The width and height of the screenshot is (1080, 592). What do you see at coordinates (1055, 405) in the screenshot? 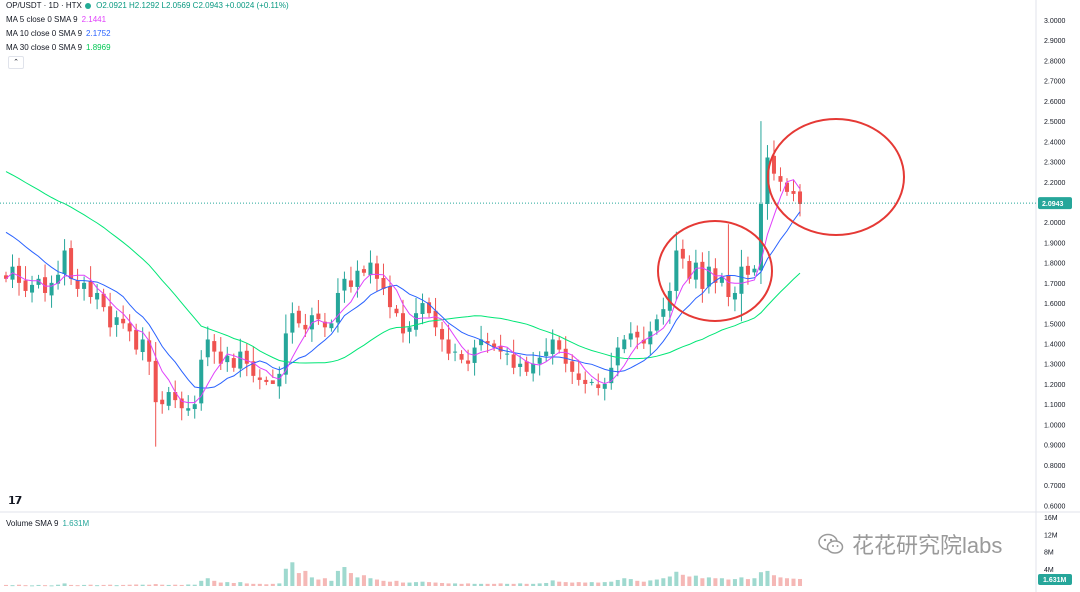
I see `price-tick-label: 1.1000` at bounding box center [1055, 405].